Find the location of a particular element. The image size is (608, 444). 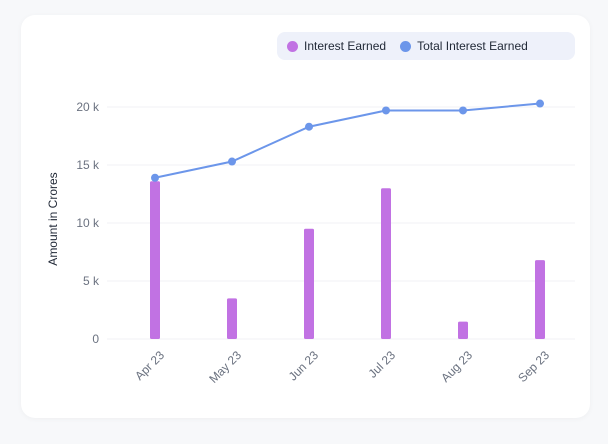

legend-label-total-interest-earned: Total Interest Earned is located at coordinates (472, 46).